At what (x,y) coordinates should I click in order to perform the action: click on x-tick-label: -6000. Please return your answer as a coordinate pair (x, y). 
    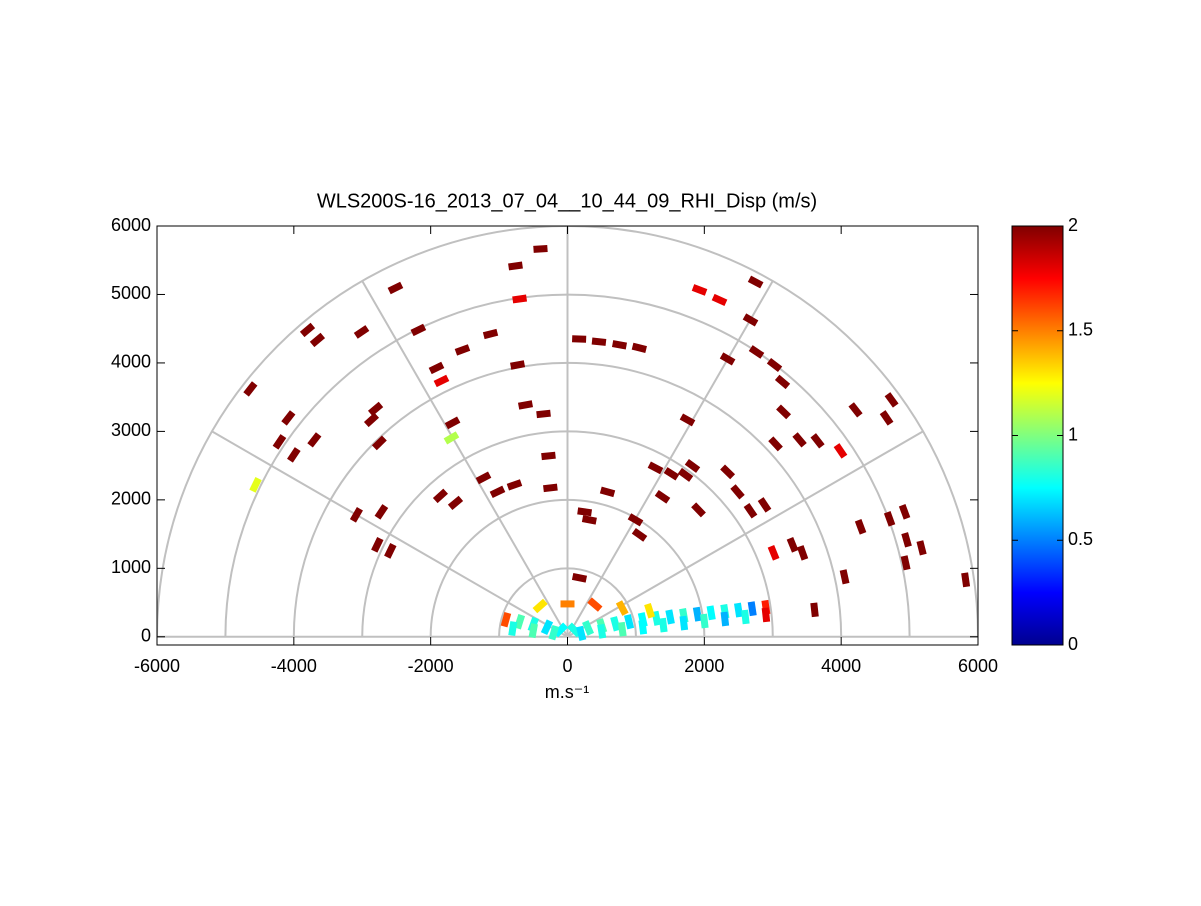
    Looking at the image, I should click on (157, 666).